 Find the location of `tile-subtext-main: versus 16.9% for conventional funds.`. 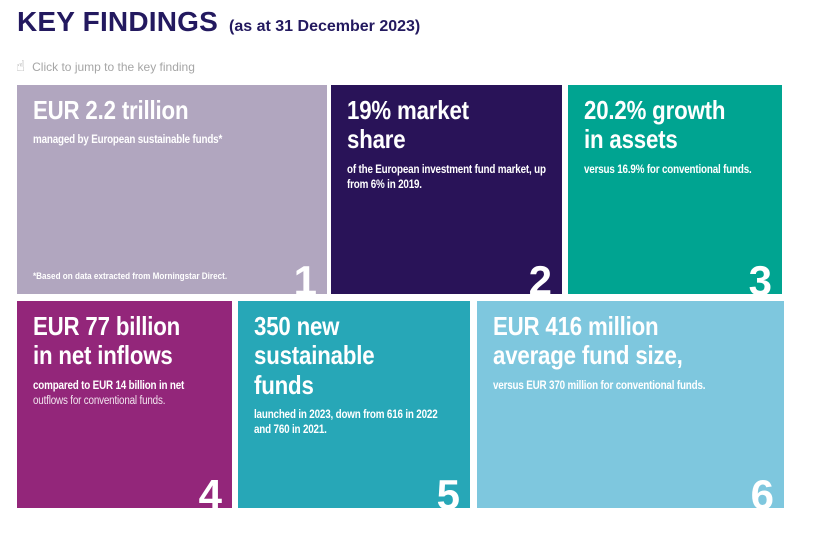

tile-subtext-main: versus 16.9% for conventional funds. is located at coordinates (668, 169).